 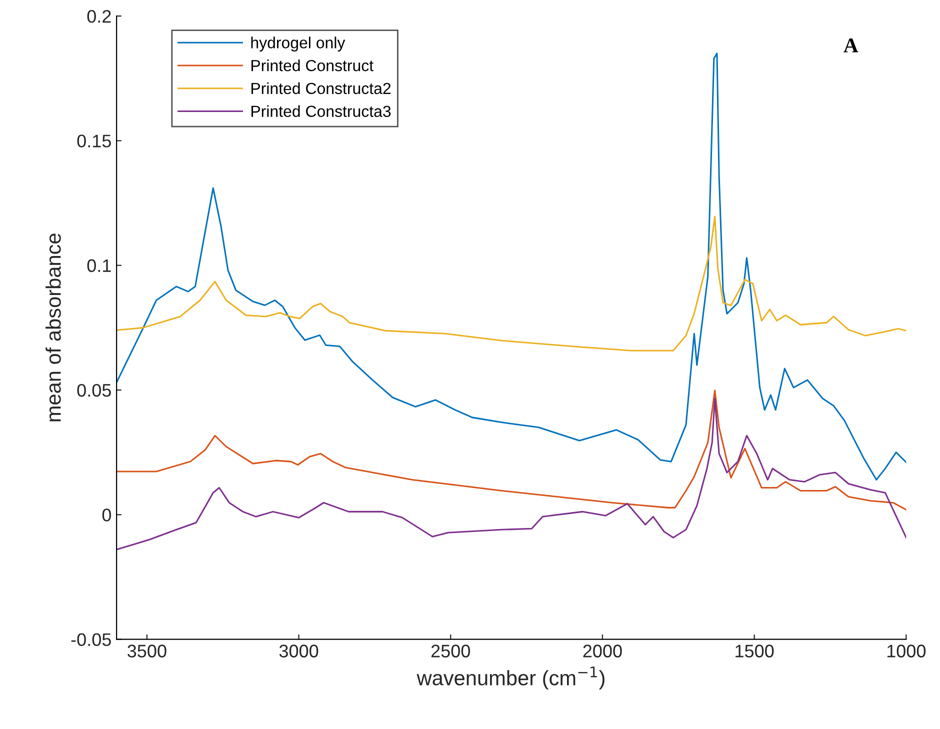 What do you see at coordinates (99, 265) in the screenshot?
I see `y-tick-label: 0.1` at bounding box center [99, 265].